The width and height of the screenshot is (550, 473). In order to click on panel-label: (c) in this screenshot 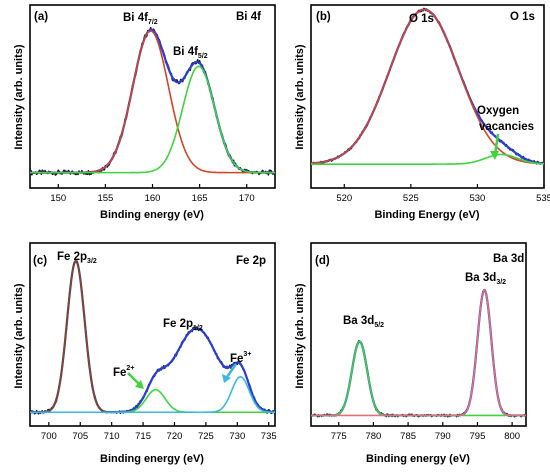, I will do `click(40, 261)`.